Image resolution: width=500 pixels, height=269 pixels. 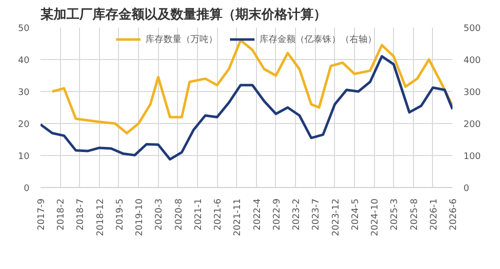 I want to click on x-tick-label: 2021-6, so click(x=219, y=214).